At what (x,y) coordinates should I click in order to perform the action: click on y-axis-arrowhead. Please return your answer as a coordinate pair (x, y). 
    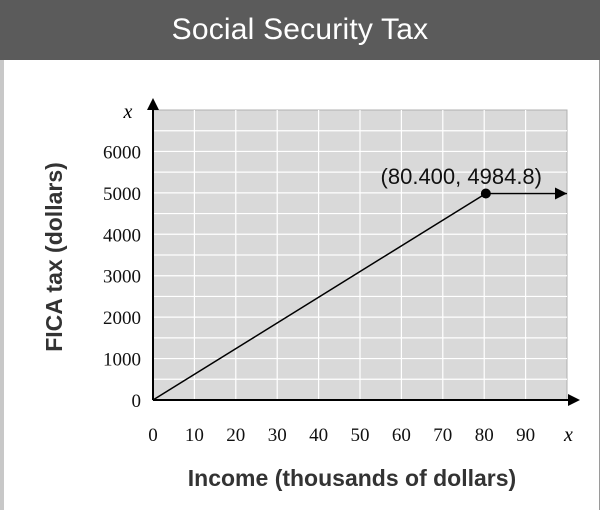
    Looking at the image, I should click on (153, 104).